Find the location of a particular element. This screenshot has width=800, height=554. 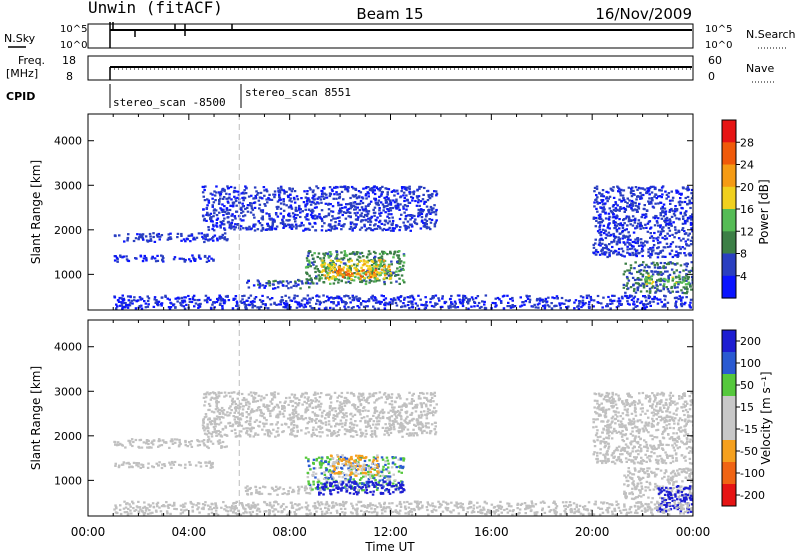

colorbar-segment is located at coordinates (729, 287).